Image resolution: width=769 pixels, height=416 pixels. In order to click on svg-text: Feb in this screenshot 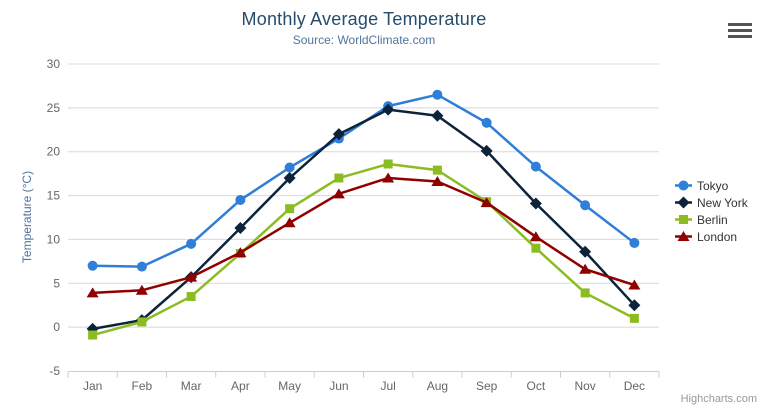, I will do `click(142, 386)`.